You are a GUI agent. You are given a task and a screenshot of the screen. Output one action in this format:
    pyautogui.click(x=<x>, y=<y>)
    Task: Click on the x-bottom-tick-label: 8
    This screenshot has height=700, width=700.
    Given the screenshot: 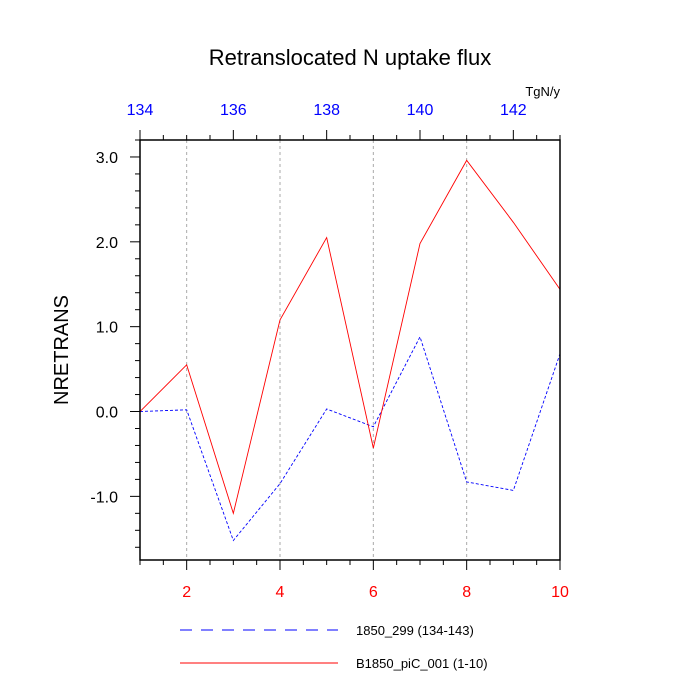 What is the action you would take?
    pyautogui.click(x=466, y=592)
    